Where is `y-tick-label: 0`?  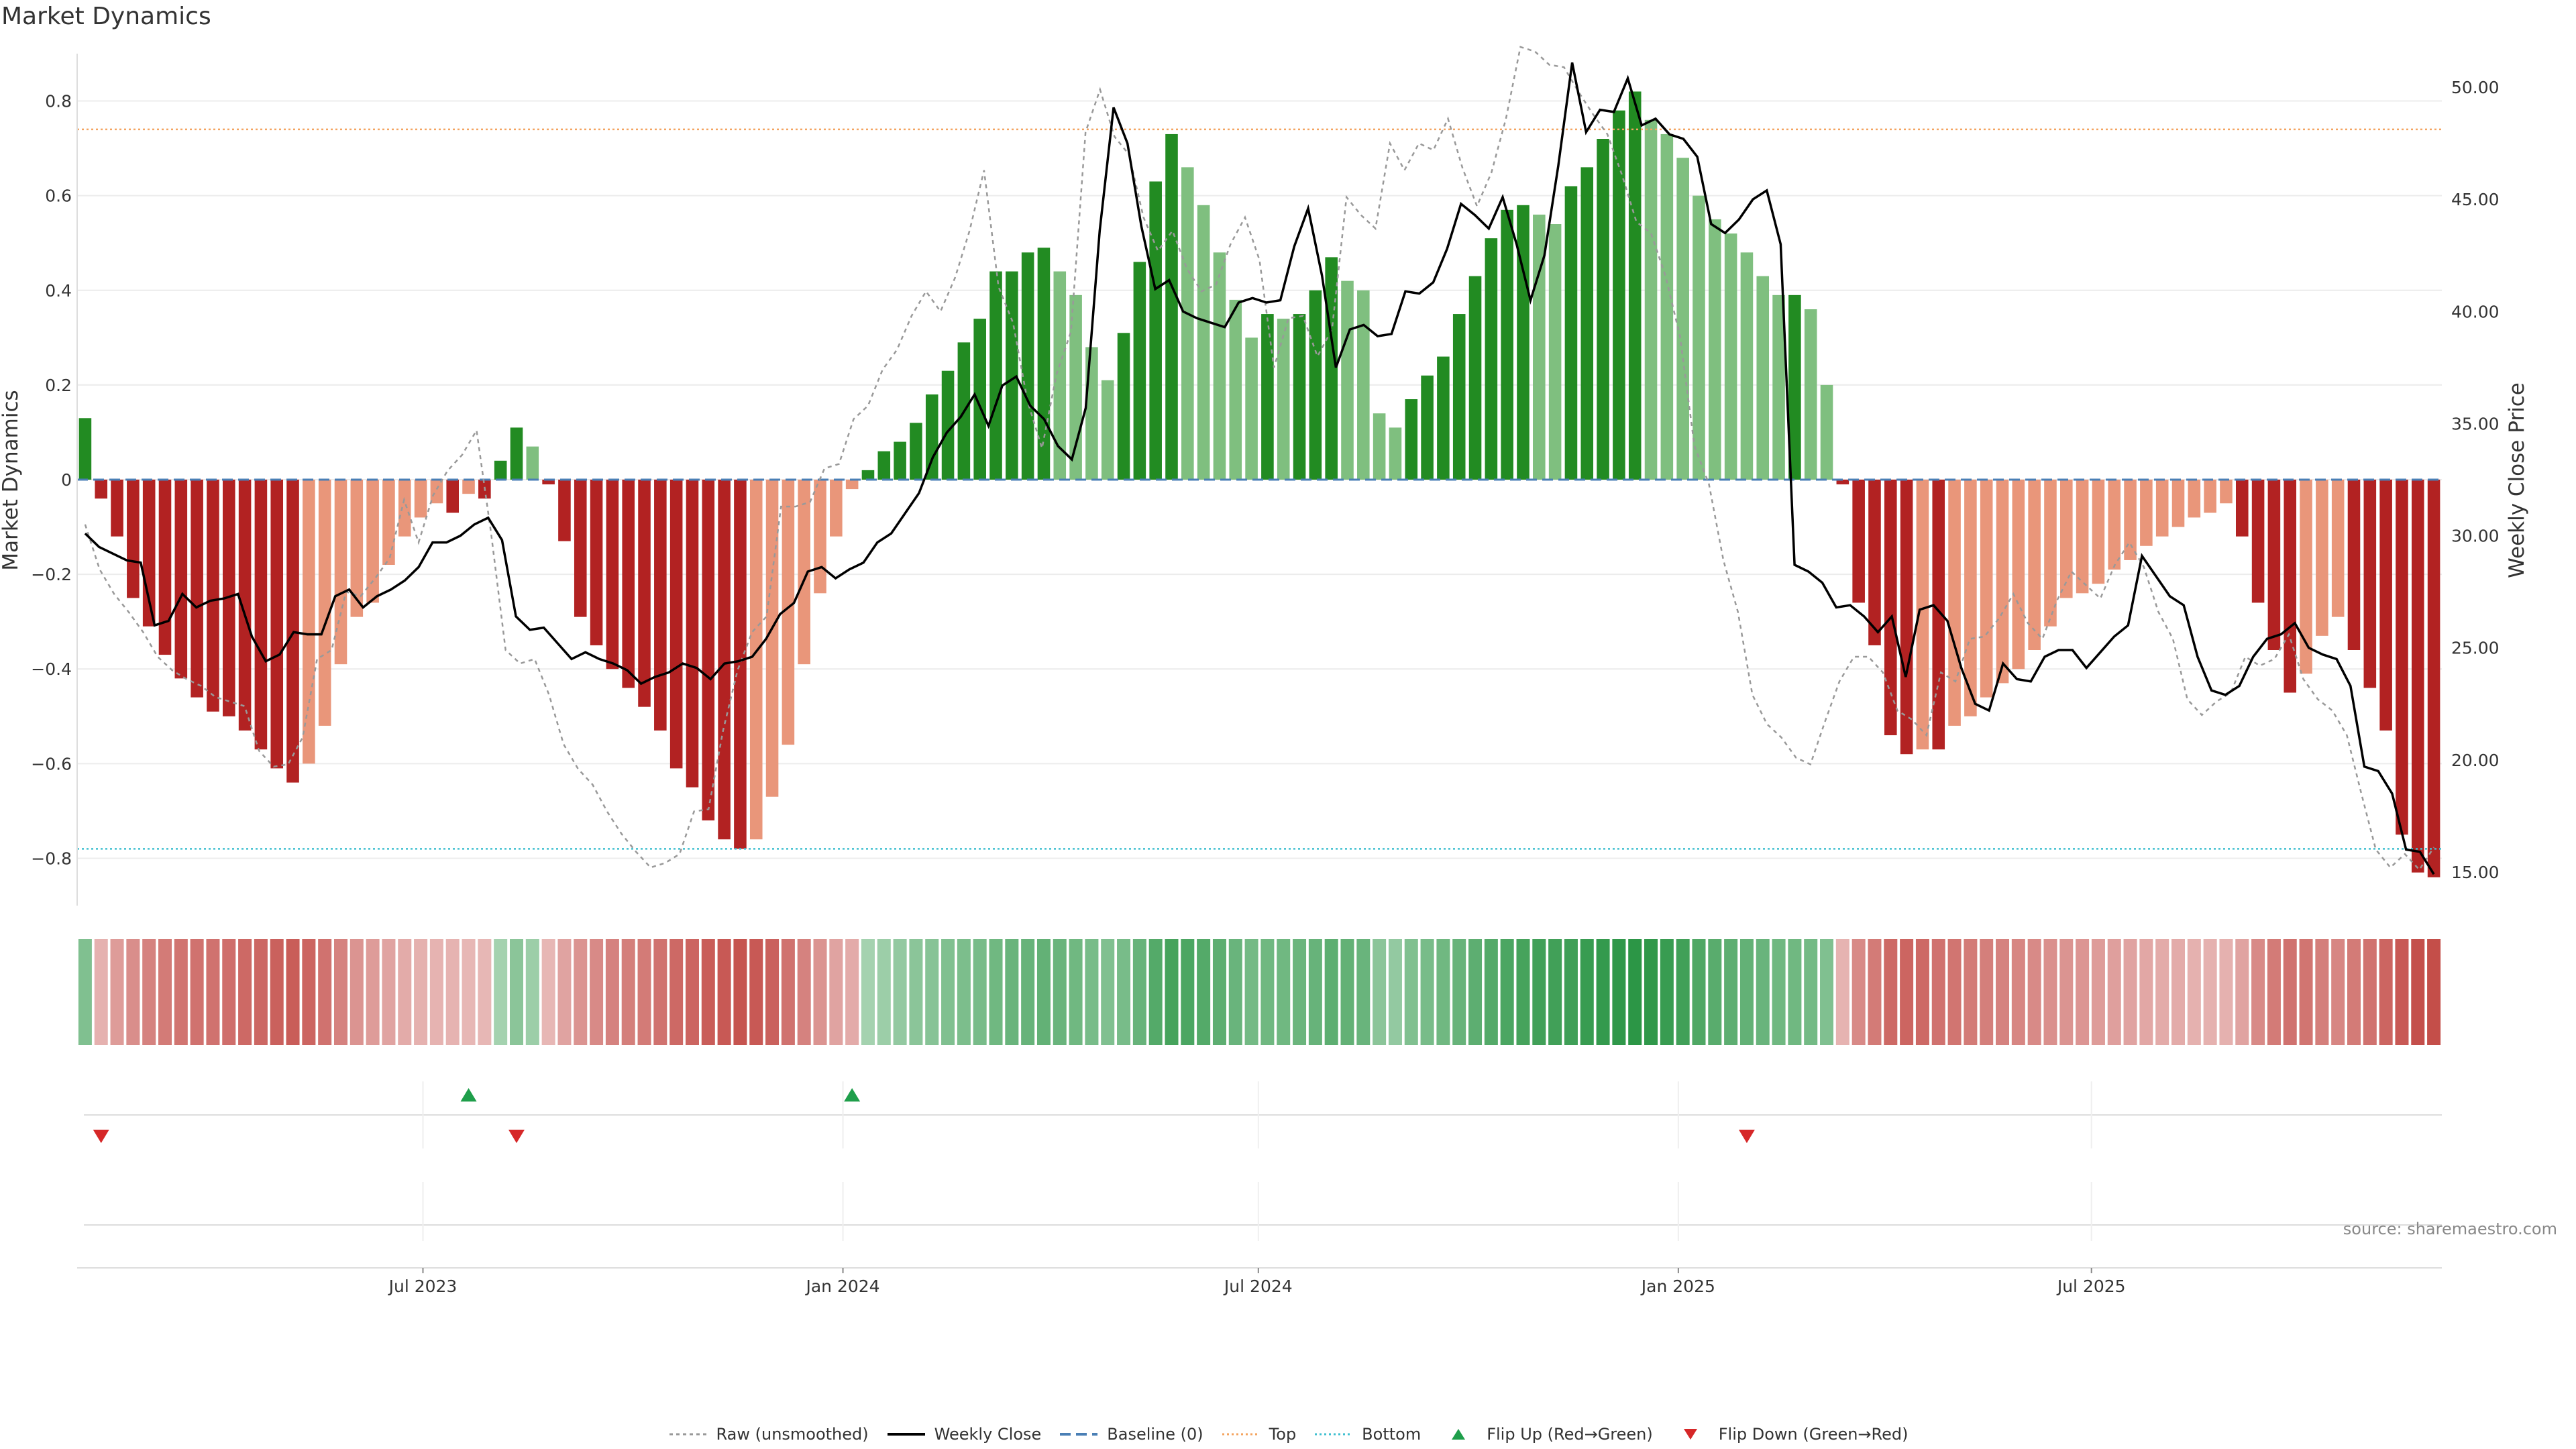
y-tick-label: 0 is located at coordinates (66, 480).